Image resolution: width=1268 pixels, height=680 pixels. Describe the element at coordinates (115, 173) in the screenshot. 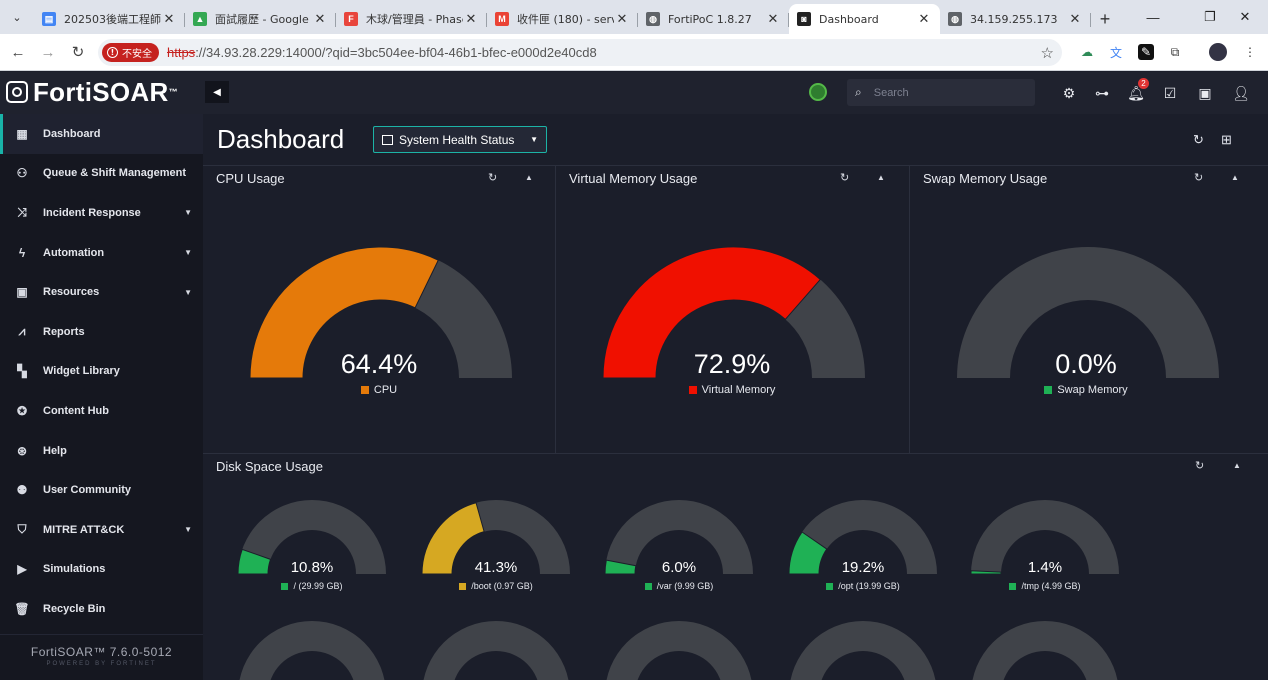

I see `sidebar-item-label: Queue & Shift Management` at that location.